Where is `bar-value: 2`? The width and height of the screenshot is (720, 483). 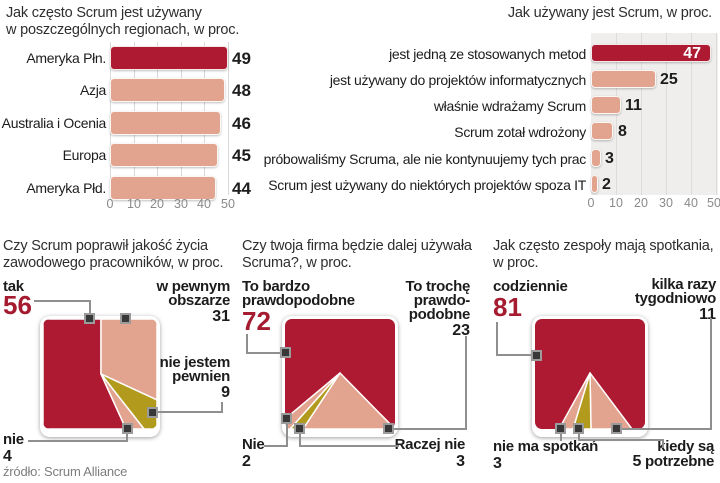 bar-value: 2 is located at coordinates (606, 184).